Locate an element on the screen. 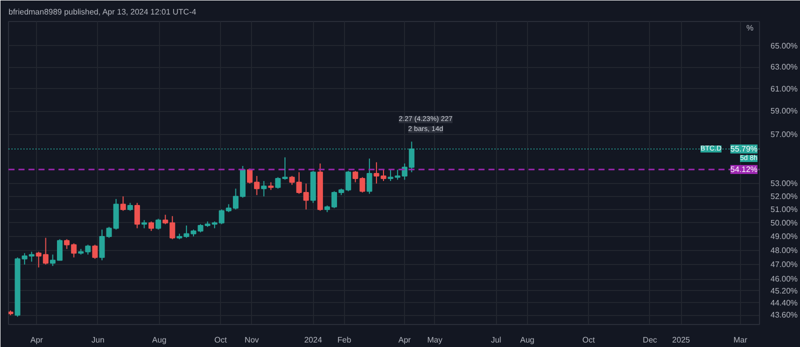  y-tick-label: 47.00% is located at coordinates (784, 265).